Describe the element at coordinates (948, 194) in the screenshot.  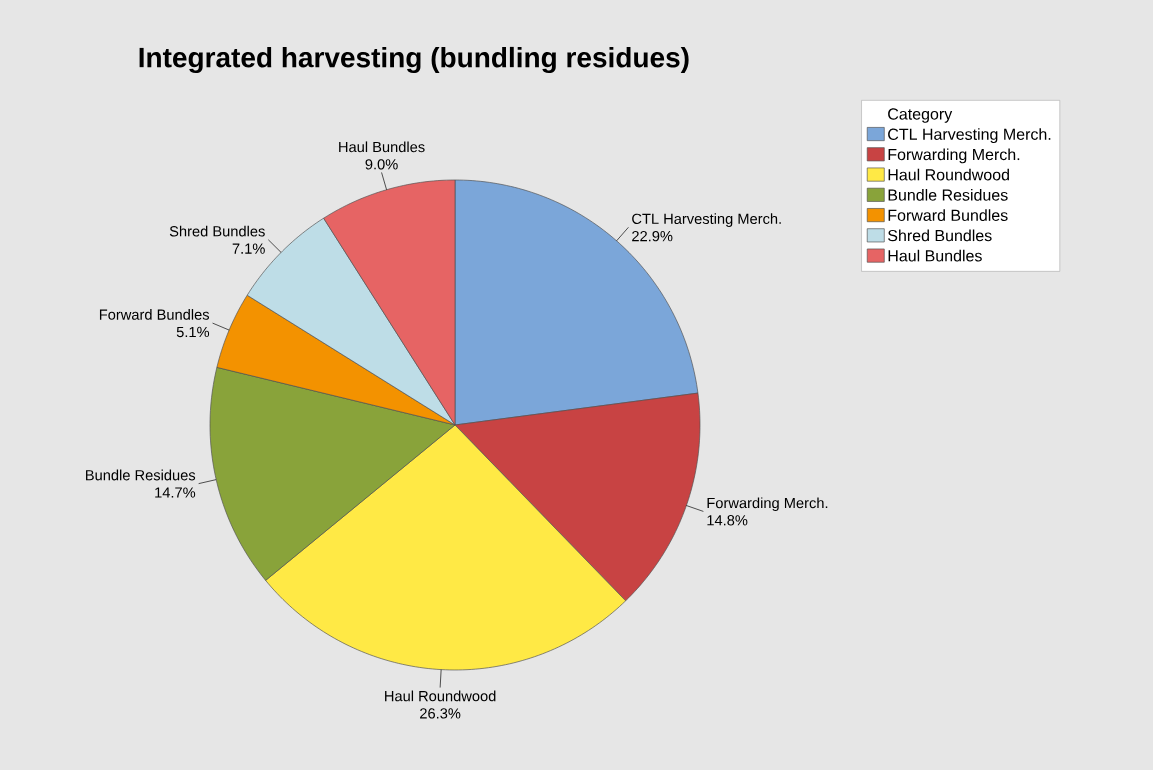
I see `legend-label: Bundle Residues` at that location.